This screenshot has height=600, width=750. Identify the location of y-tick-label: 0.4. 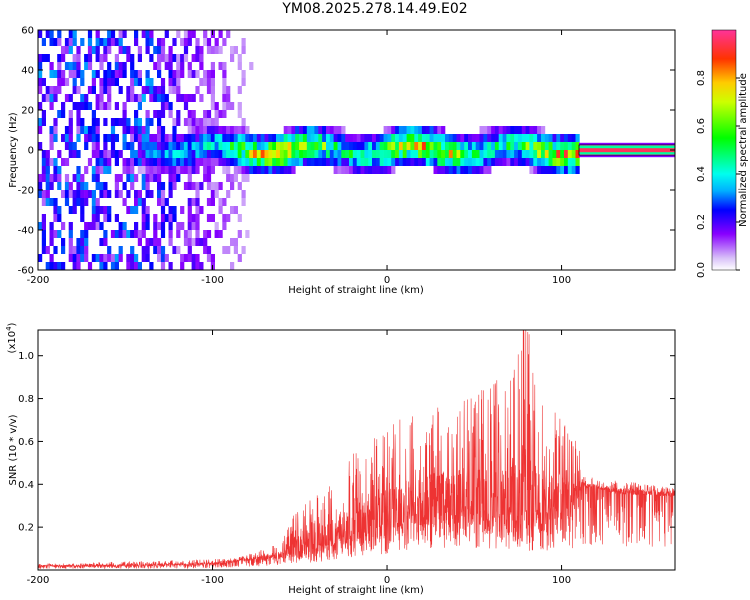
(26, 485).